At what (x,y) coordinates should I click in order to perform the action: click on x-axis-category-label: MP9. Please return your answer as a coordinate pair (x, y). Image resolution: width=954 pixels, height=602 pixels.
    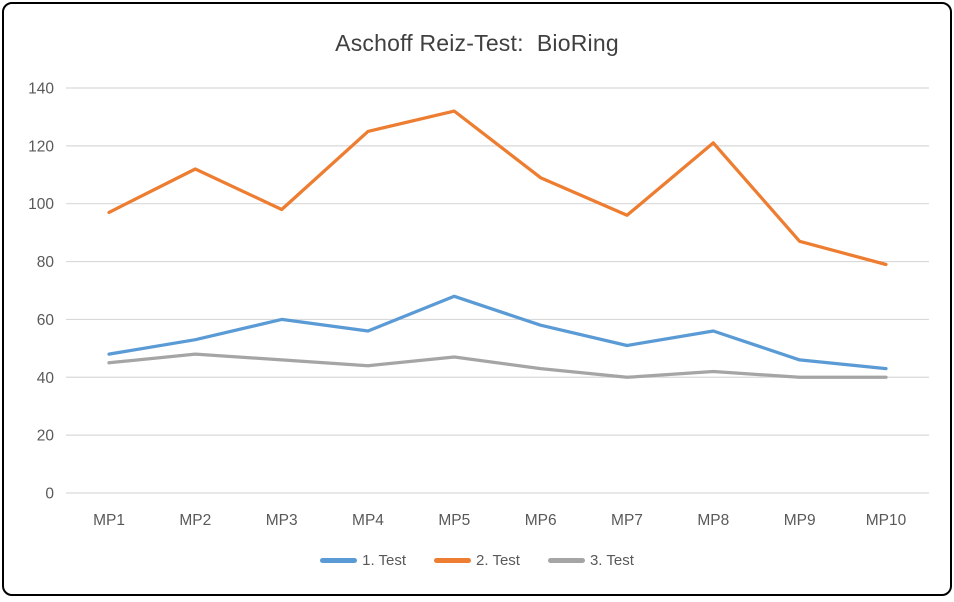
    Looking at the image, I should click on (800, 520).